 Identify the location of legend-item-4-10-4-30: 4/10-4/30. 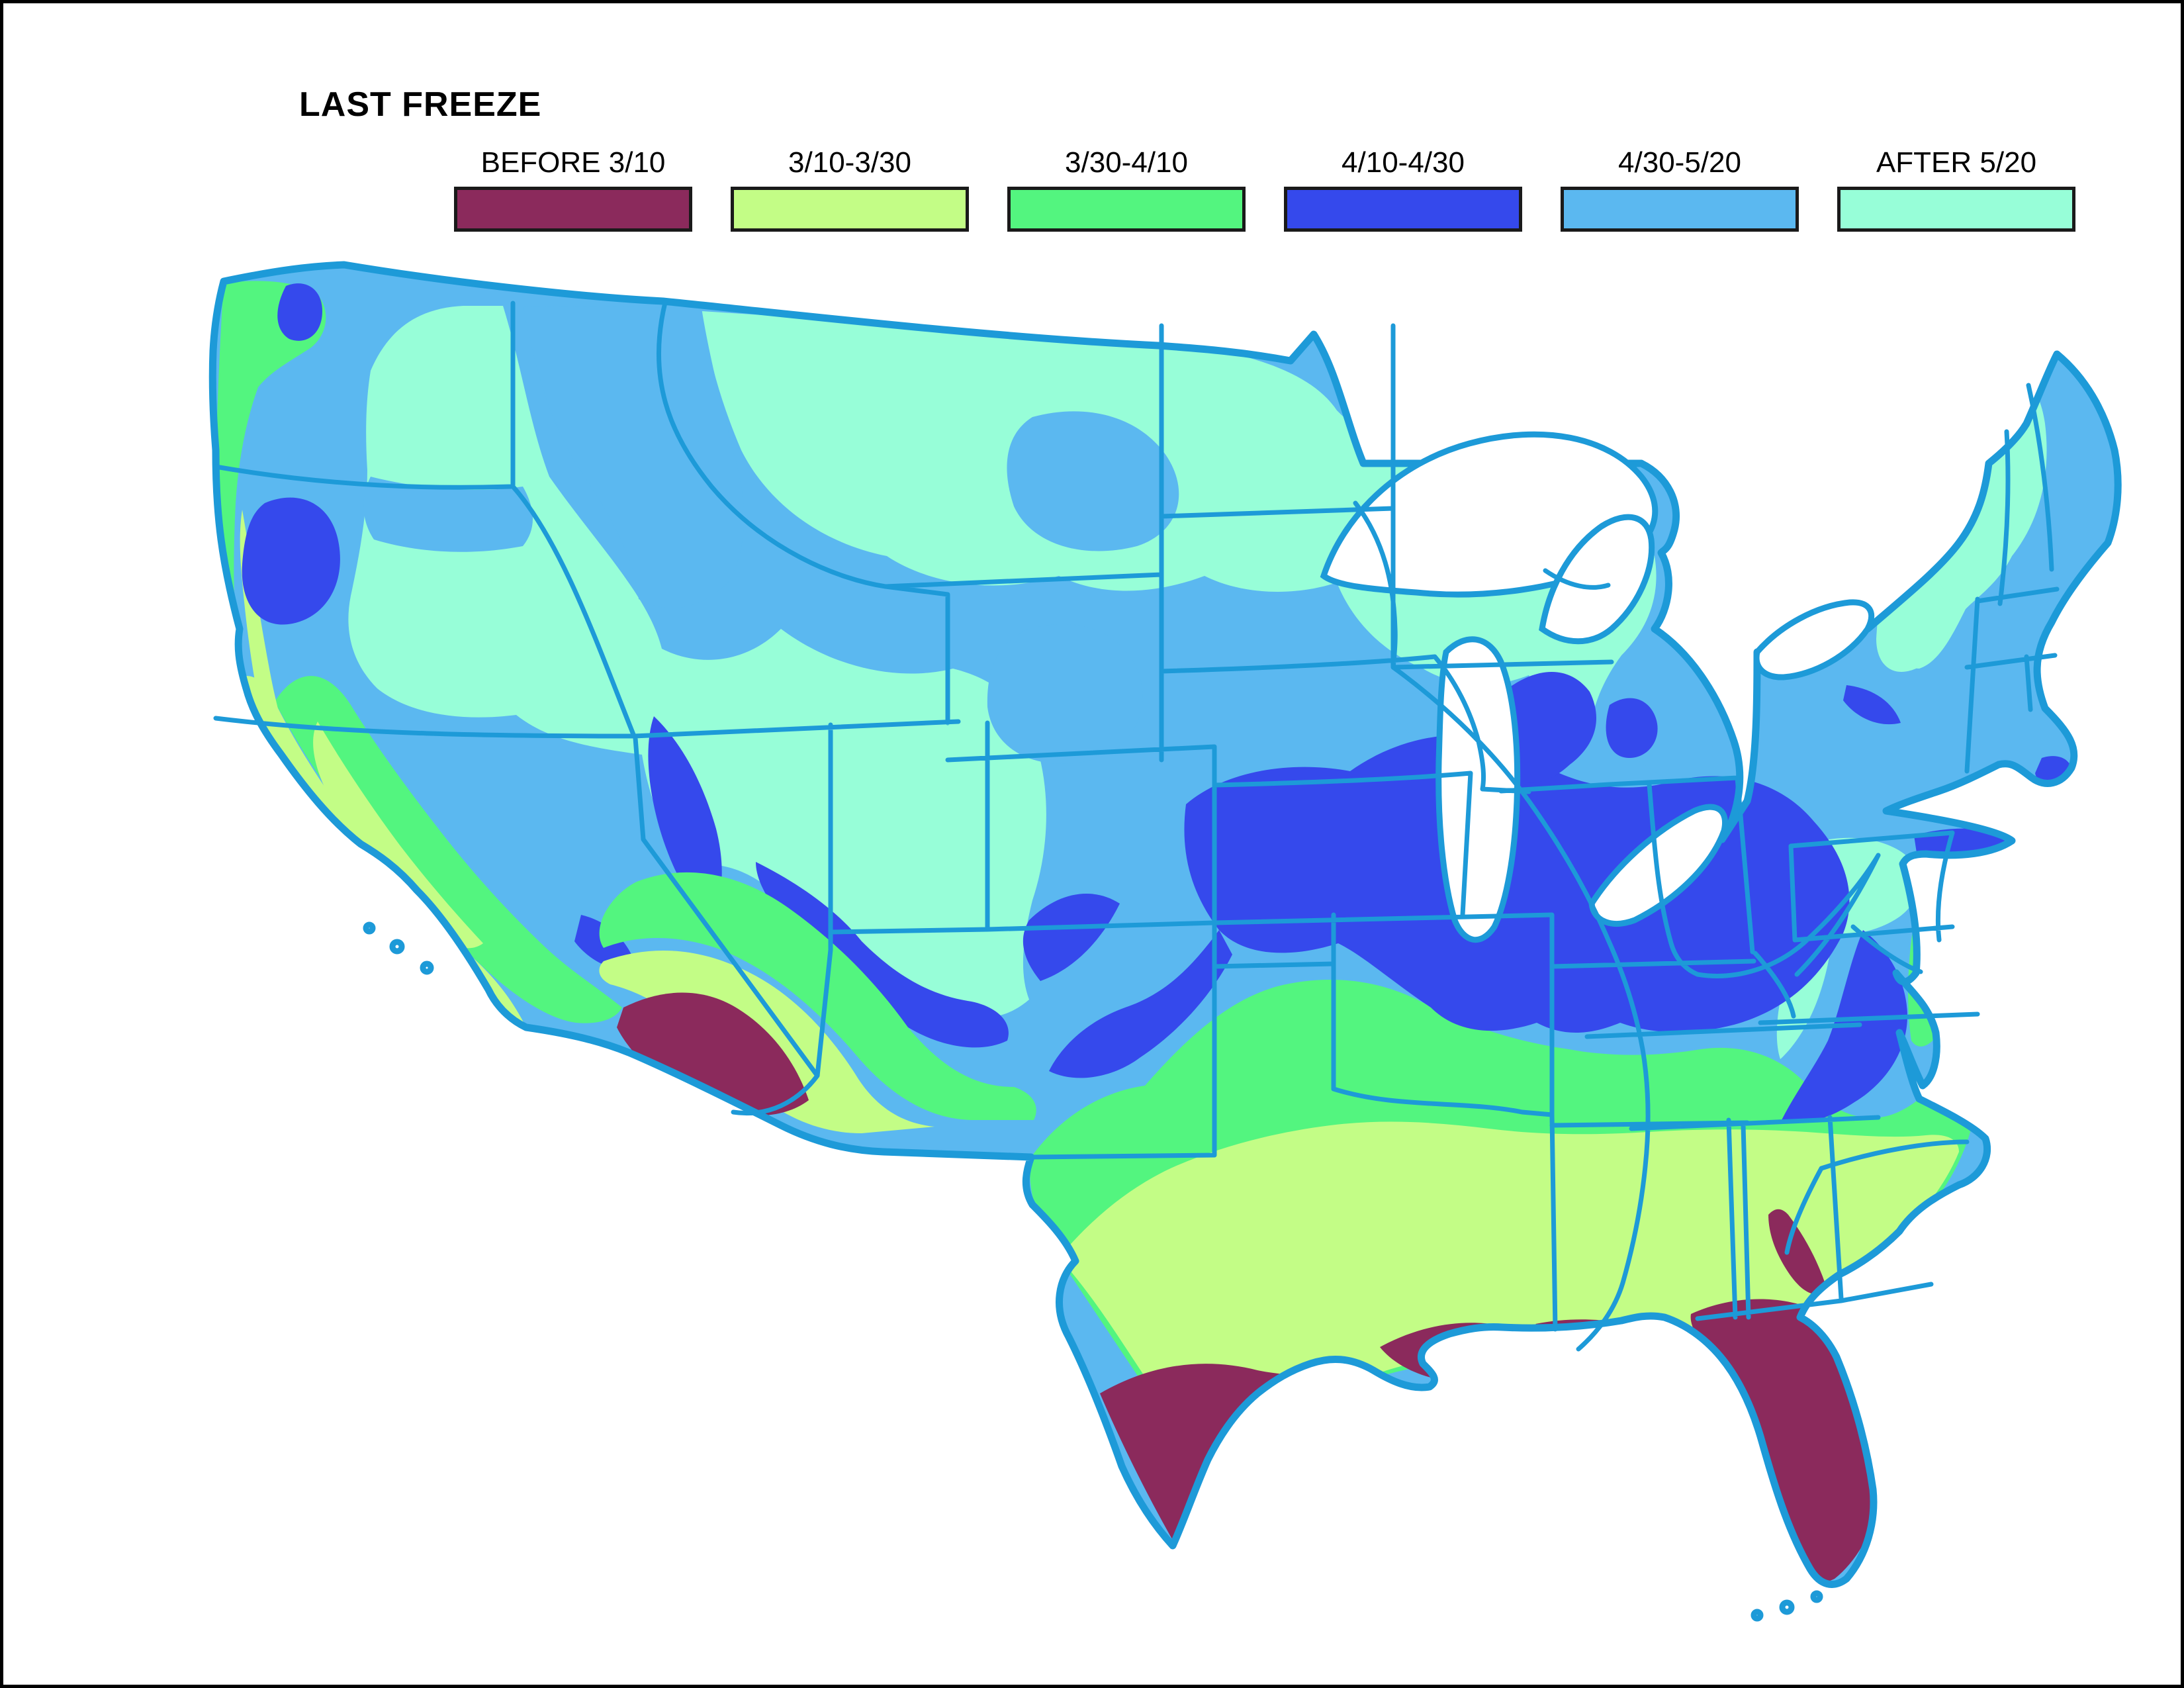
(1403, 189).